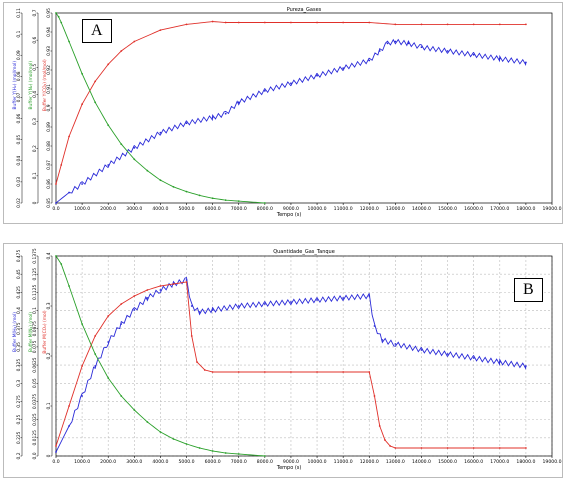  Describe the element at coordinates (35, 438) in the screenshot. I see `y-tick-label: 0.0125` at that location.